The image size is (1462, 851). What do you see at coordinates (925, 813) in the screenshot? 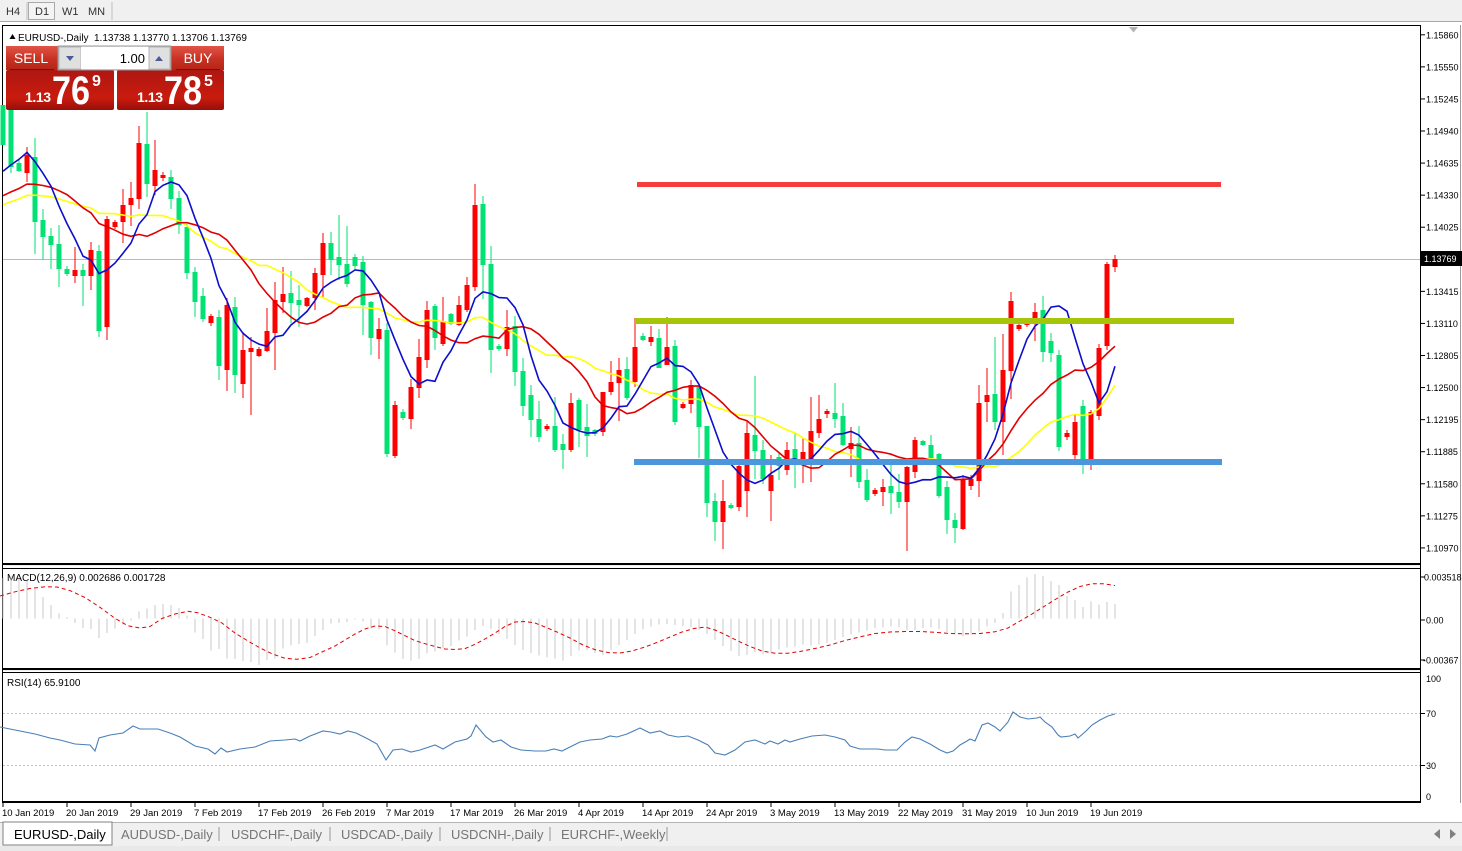
I see `svg-text: 22 May 2019` at bounding box center [925, 813].